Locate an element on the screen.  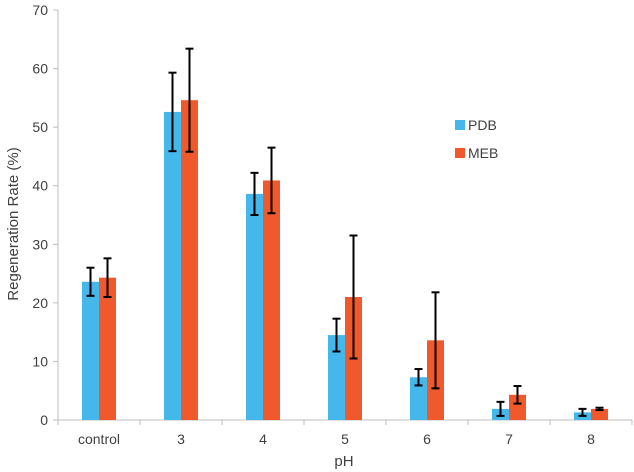
legend-swatch-pdb is located at coordinates (460, 125).